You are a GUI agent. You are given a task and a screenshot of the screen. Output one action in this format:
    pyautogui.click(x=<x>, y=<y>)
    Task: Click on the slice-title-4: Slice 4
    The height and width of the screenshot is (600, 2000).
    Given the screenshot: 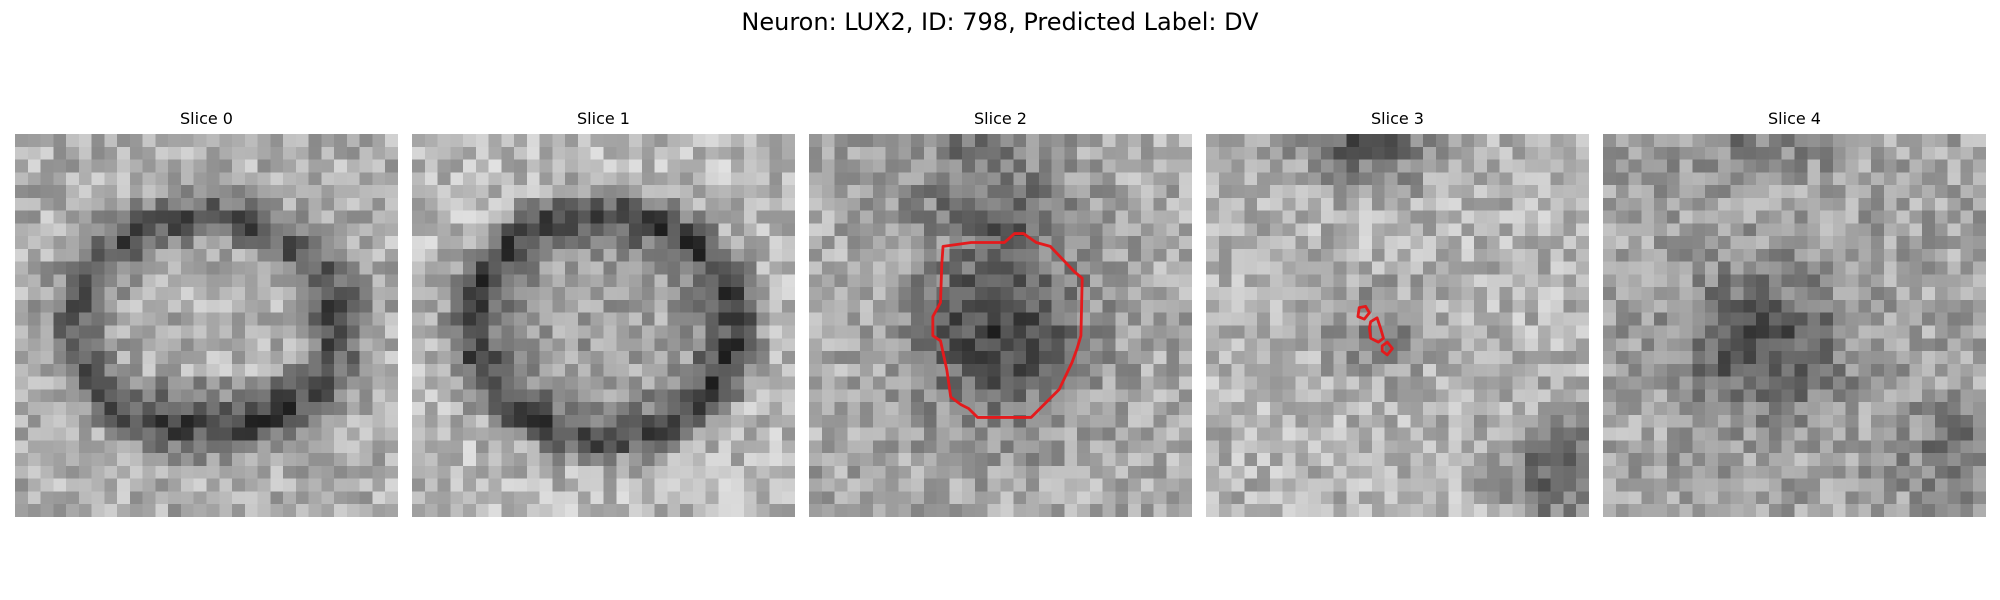 What is the action you would take?
    pyautogui.click(x=1794, y=118)
    